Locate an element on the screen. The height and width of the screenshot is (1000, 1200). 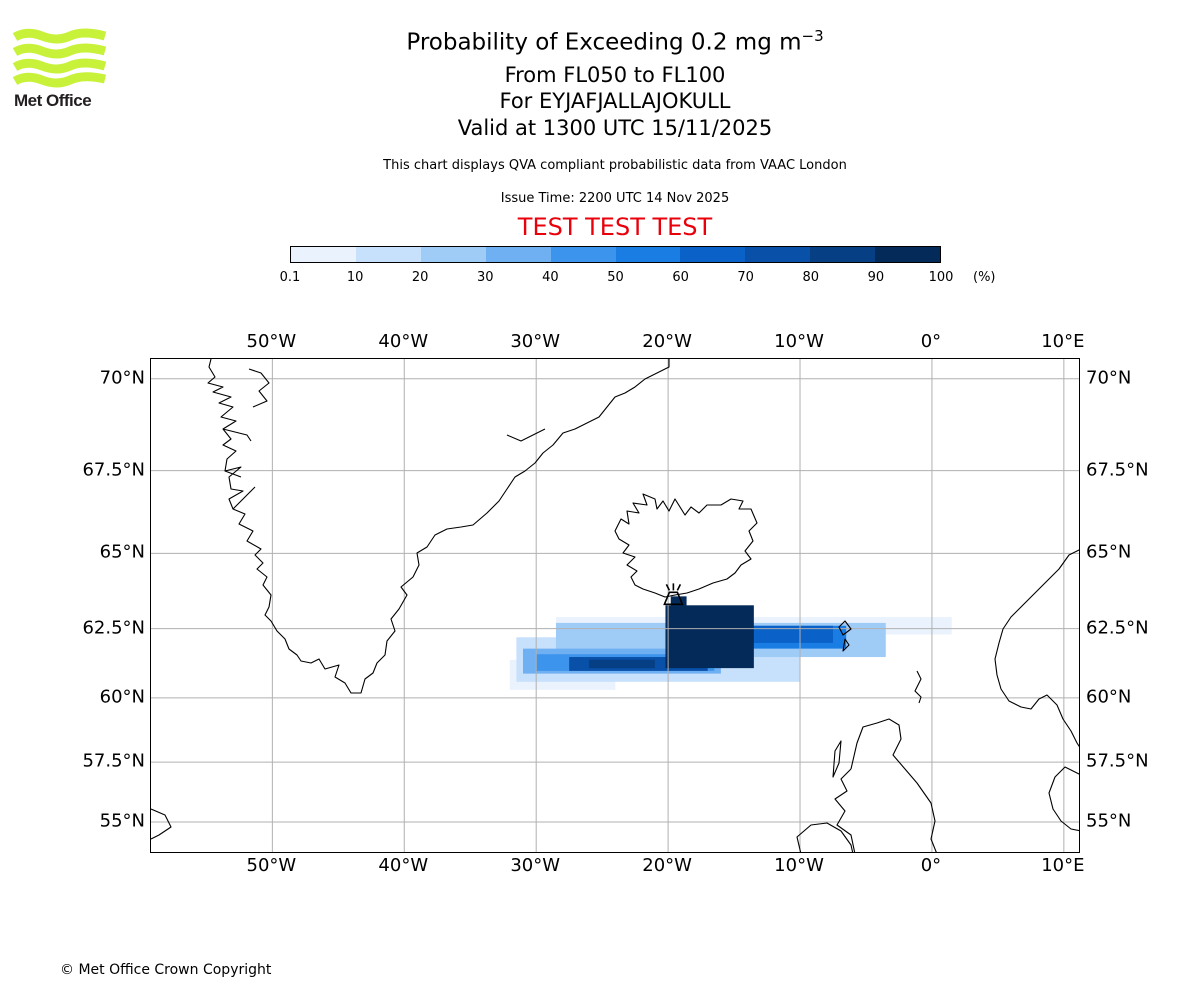
lat-label-left: 70°N is located at coordinates (122, 378).